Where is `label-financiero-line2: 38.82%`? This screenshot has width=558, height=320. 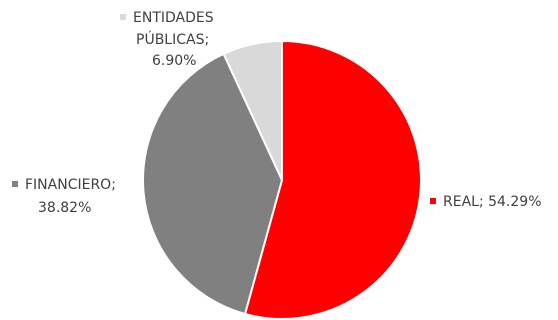
label-financiero-line2: 38.82% is located at coordinates (64, 208).